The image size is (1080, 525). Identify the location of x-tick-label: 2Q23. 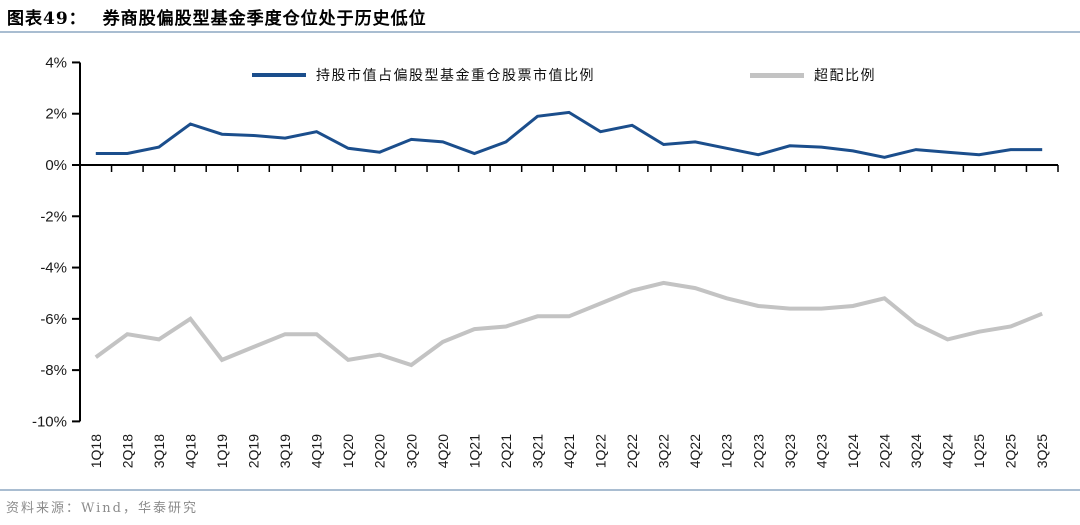
(758, 451).